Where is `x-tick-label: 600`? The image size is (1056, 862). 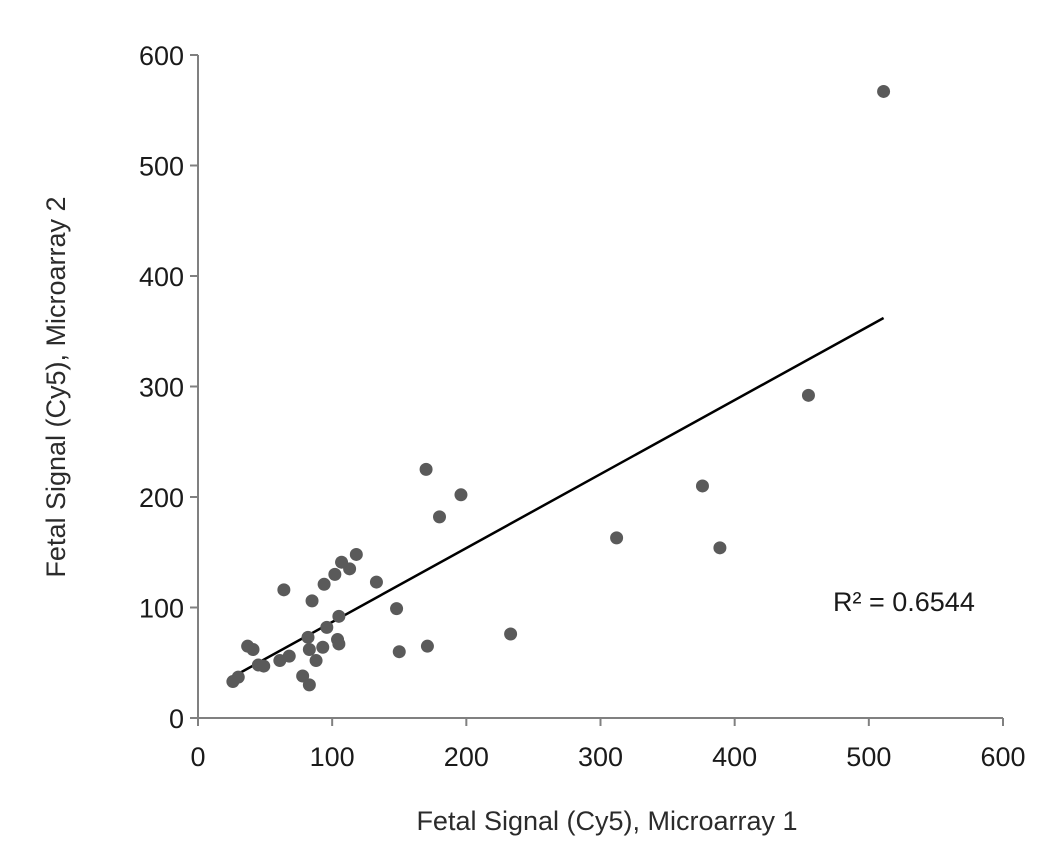 x-tick-label: 600 is located at coordinates (1002, 757).